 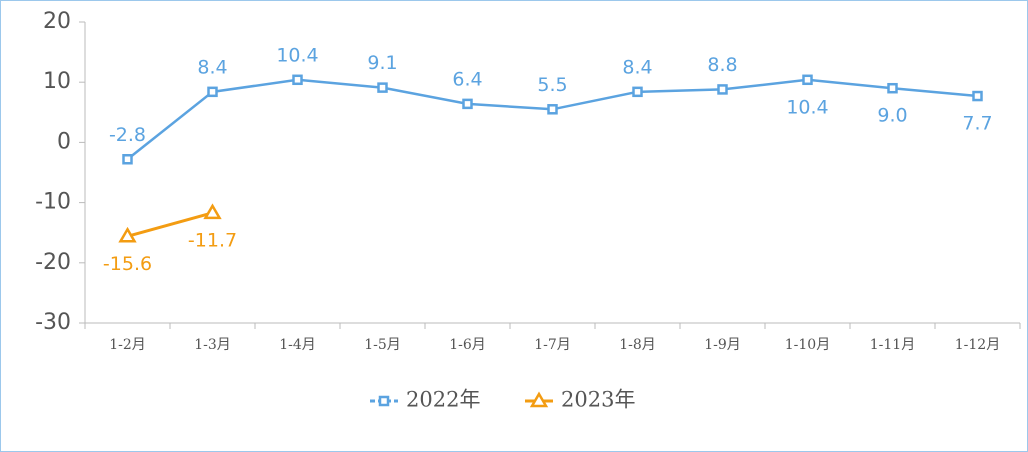 What do you see at coordinates (977, 124) in the screenshot?
I see `value-label: 7.7` at bounding box center [977, 124].